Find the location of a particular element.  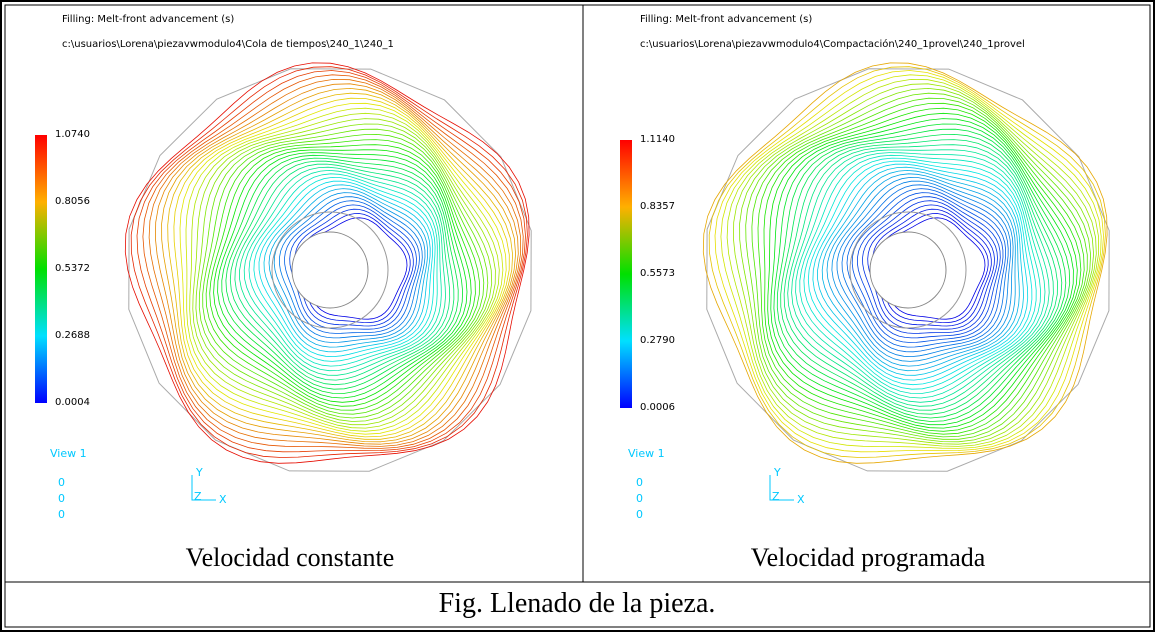

scale-label: 1.0740 is located at coordinates (72, 134).